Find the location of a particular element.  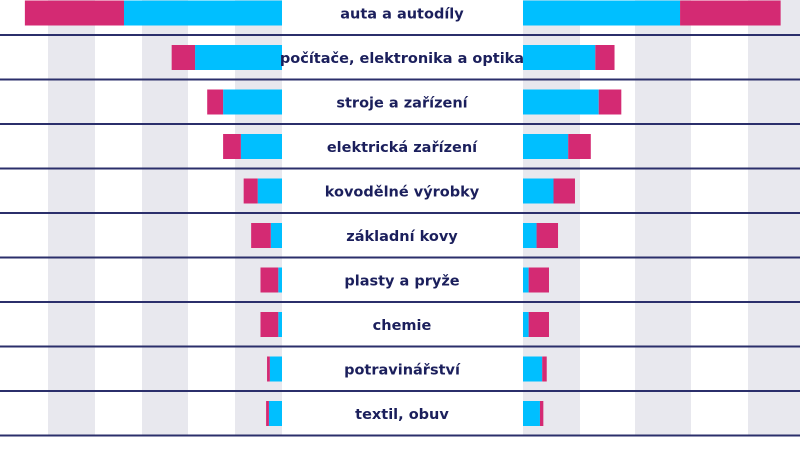

category-label: kovodělné výrobky is located at coordinates (402, 193).